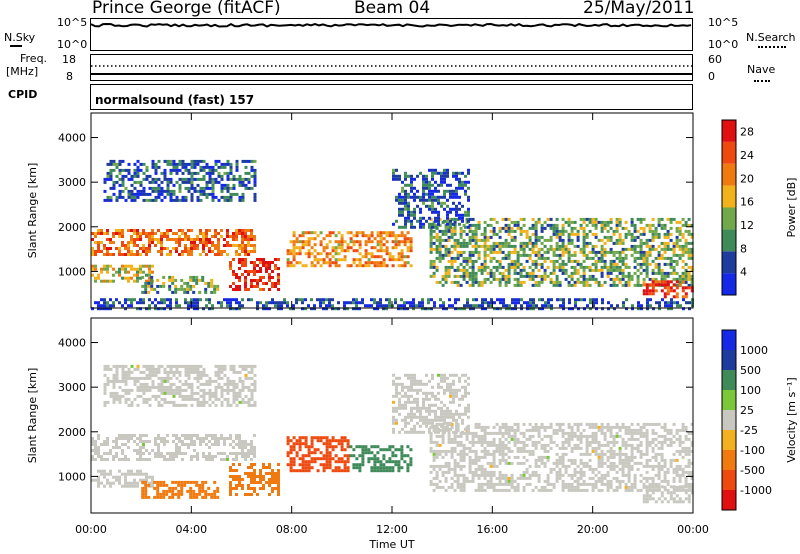 This screenshot has width=800, height=554. What do you see at coordinates (752, 450) in the screenshot?
I see `velocity-cbar-tick-5: -100` at bounding box center [752, 450].